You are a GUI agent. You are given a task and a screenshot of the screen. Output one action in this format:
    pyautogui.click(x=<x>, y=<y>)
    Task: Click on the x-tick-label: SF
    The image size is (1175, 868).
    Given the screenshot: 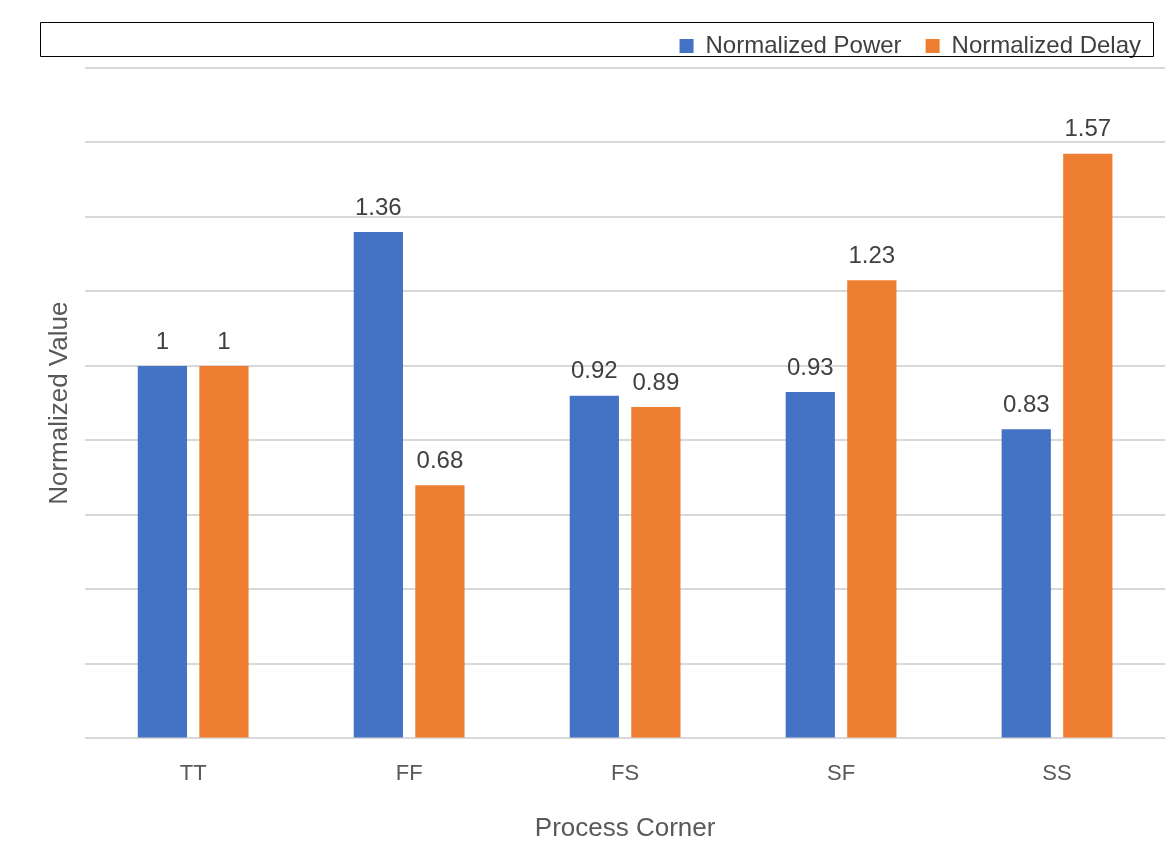 What is the action you would take?
    pyautogui.click(x=841, y=772)
    